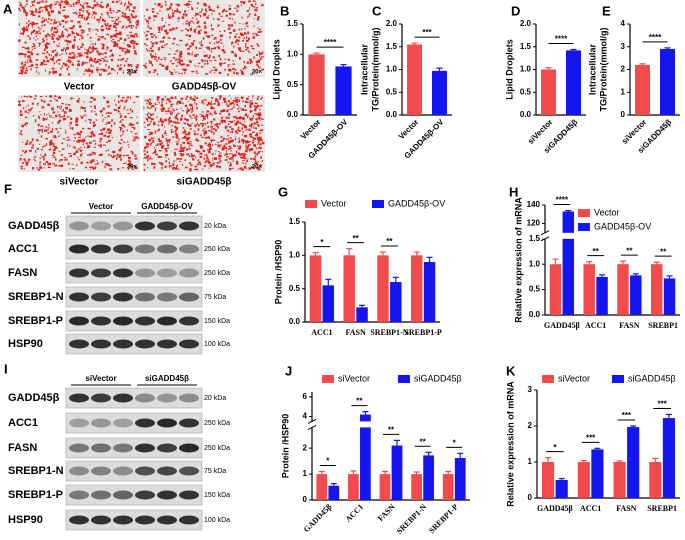 The width and height of the screenshot is (685, 540). I want to click on kda-label: 20 kDa, so click(215, 398).